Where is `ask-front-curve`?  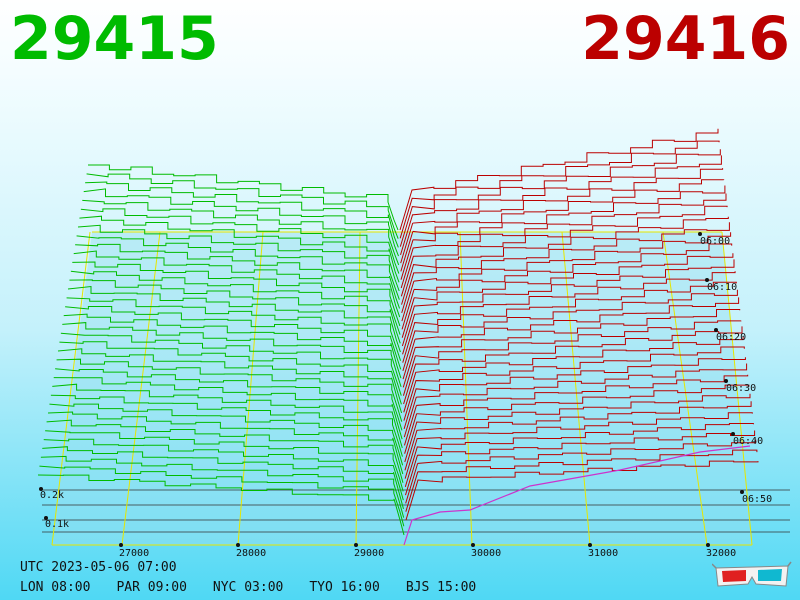 ask-front-curve is located at coordinates (577, 495).